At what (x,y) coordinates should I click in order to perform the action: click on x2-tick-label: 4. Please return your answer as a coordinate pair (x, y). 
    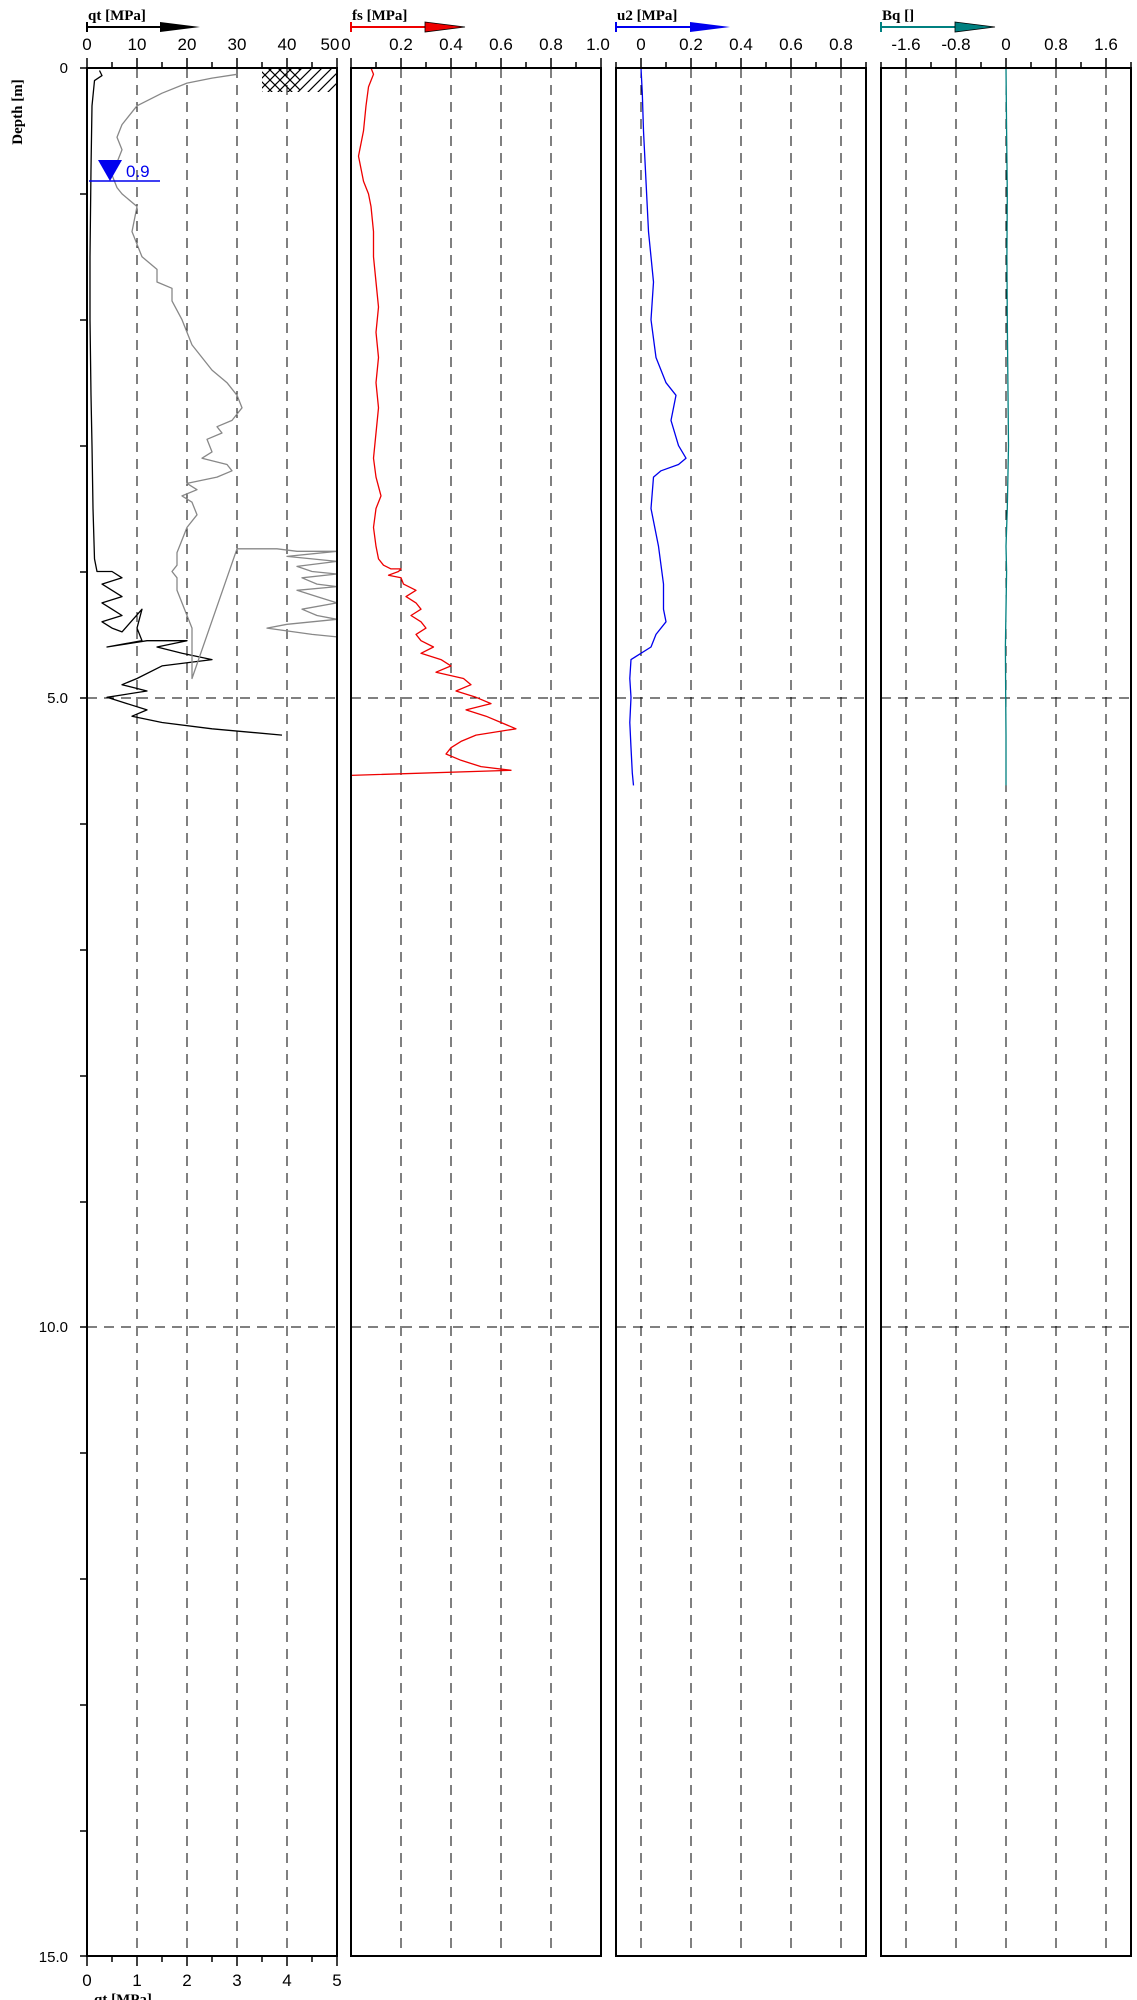
    Looking at the image, I should click on (286, 1980).